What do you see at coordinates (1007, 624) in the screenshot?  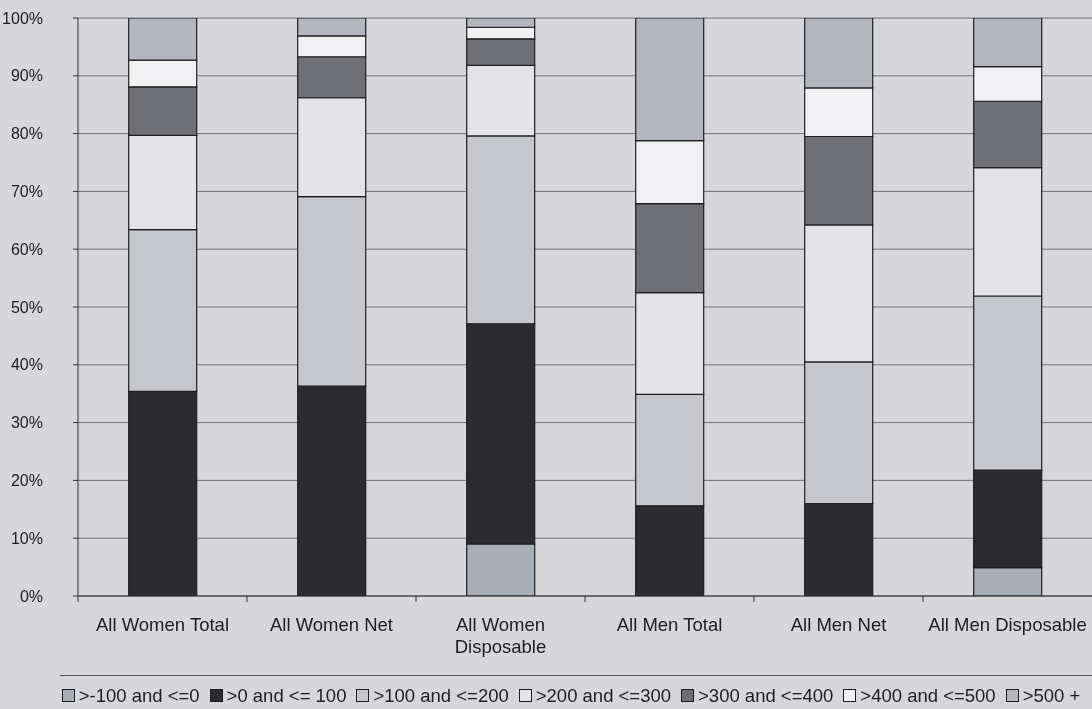 I see `x-tick-label: All Men Disposable` at bounding box center [1007, 624].